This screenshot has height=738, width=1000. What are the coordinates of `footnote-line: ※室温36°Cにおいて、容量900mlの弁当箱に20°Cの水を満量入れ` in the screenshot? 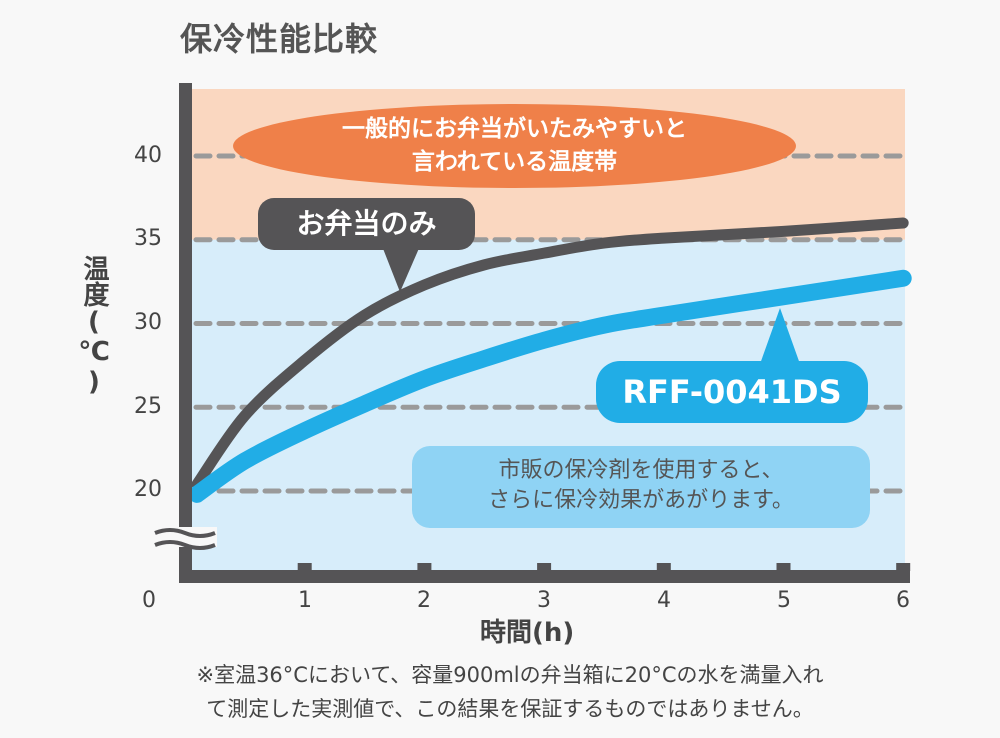 It's located at (510, 675).